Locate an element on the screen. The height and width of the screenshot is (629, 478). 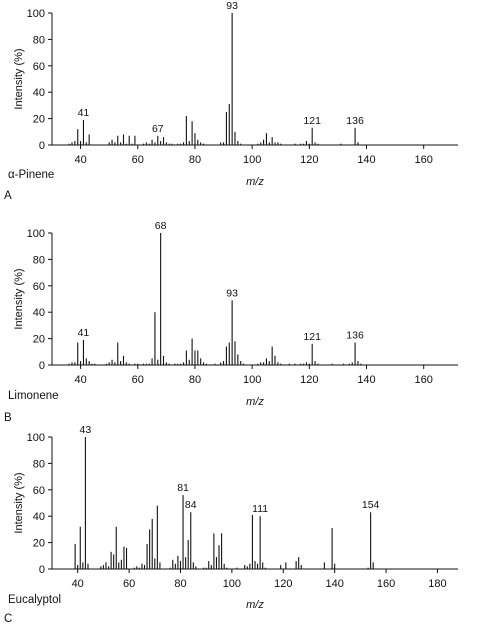
compound-name: Eucalyptol is located at coordinates (34, 600).